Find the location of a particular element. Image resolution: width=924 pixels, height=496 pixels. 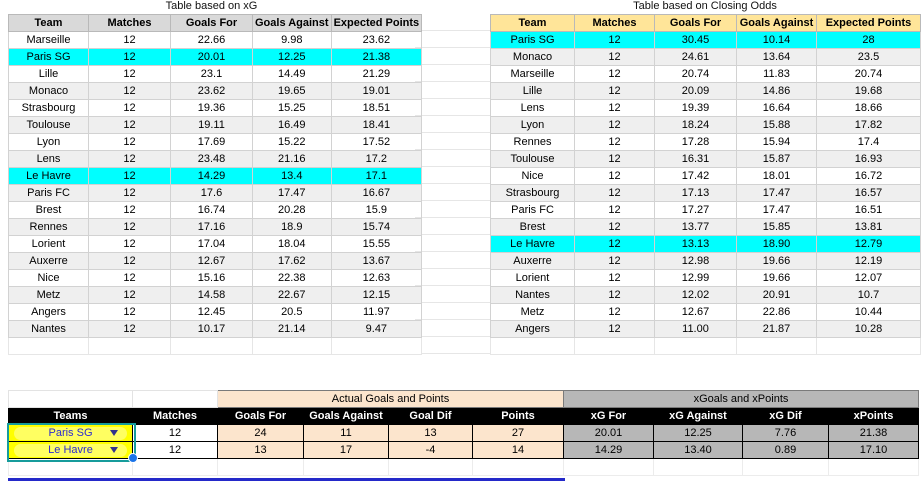

goals-for-cell: 17.27 is located at coordinates (695, 210).